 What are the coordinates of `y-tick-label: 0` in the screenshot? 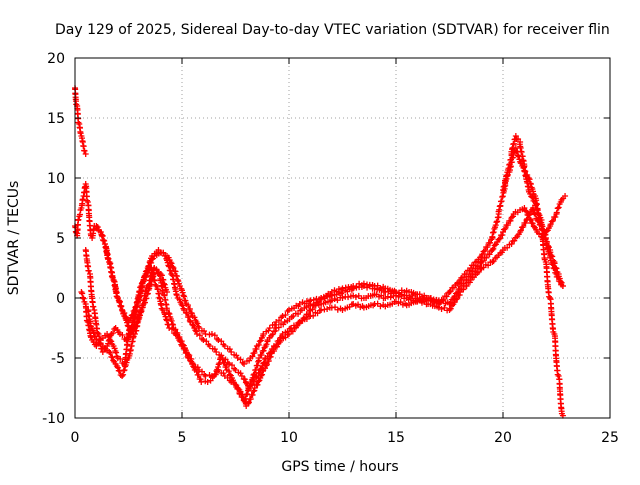 It's located at (60, 299).